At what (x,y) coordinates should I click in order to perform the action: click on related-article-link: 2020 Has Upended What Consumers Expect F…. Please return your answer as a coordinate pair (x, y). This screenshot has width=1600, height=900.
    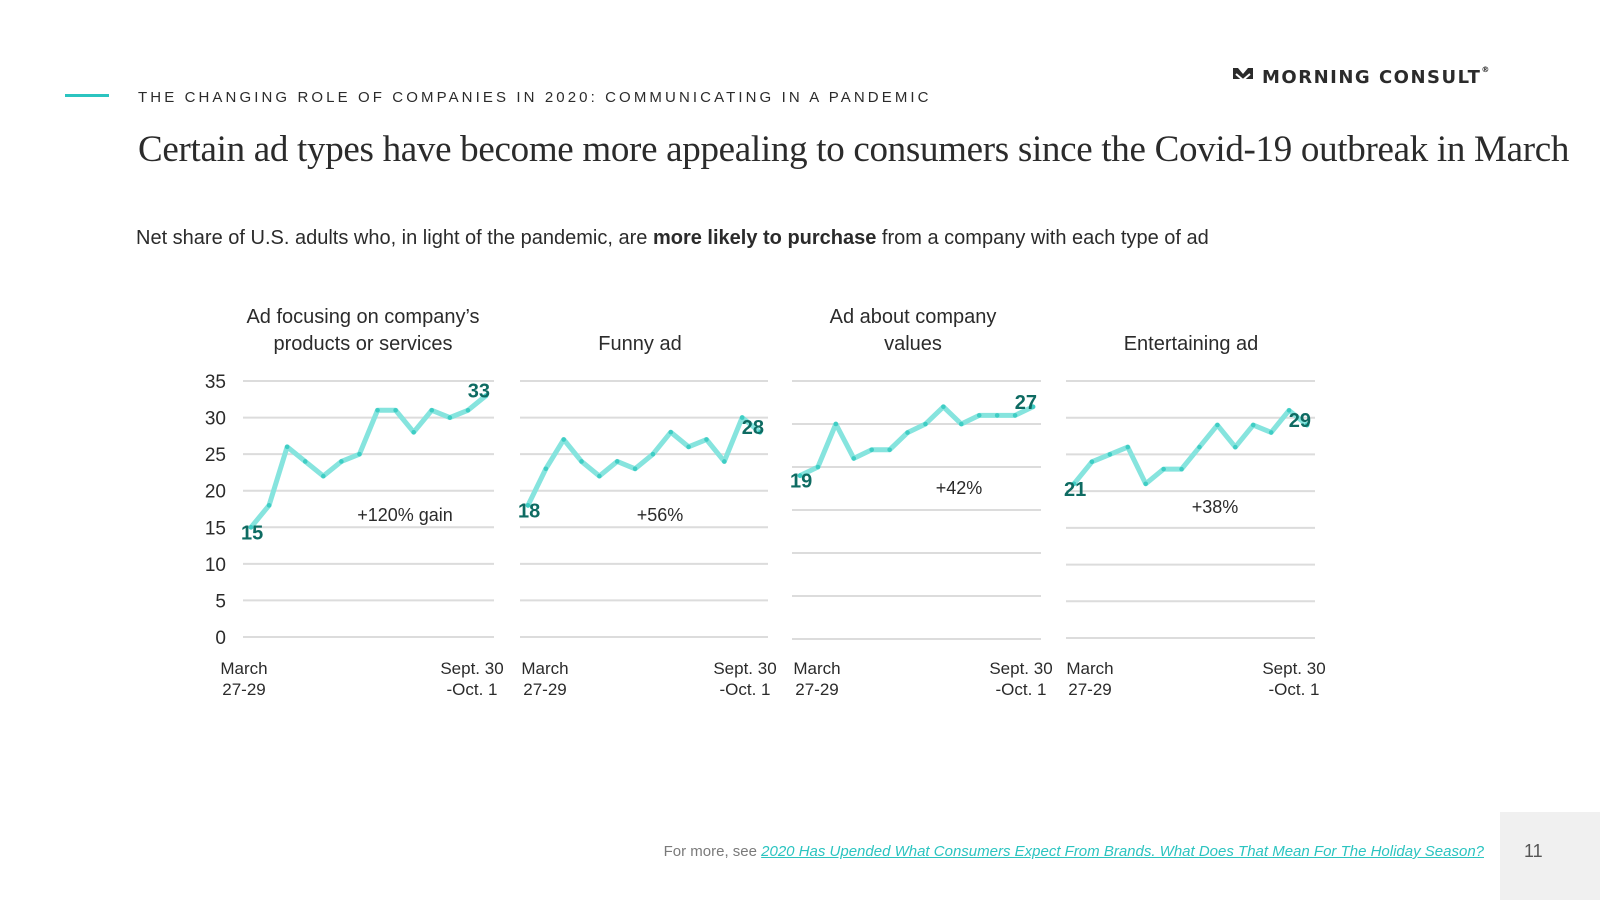
    Looking at the image, I should click on (1122, 851).